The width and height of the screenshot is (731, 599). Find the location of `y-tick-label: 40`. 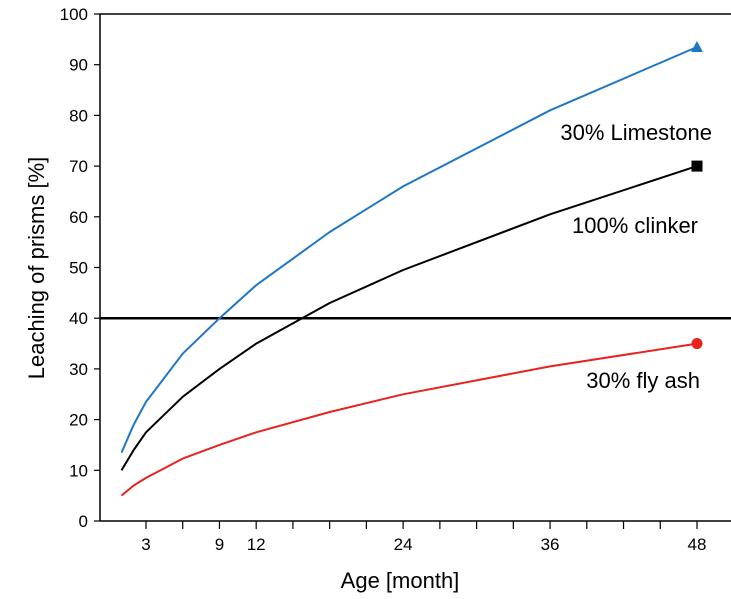

y-tick-label: 40 is located at coordinates (78, 318).